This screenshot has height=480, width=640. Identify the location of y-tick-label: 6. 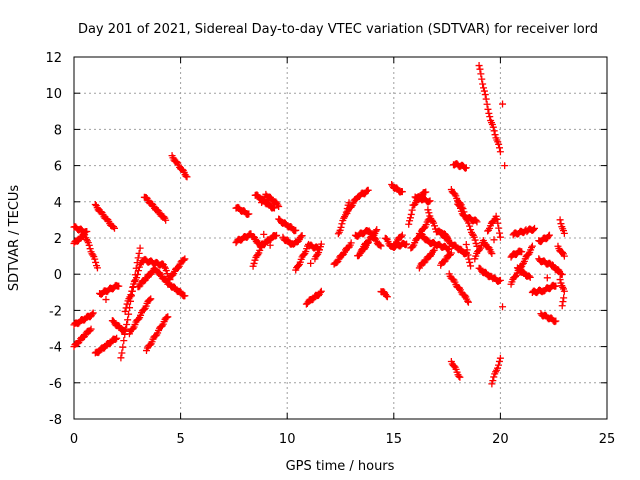
(58, 167).